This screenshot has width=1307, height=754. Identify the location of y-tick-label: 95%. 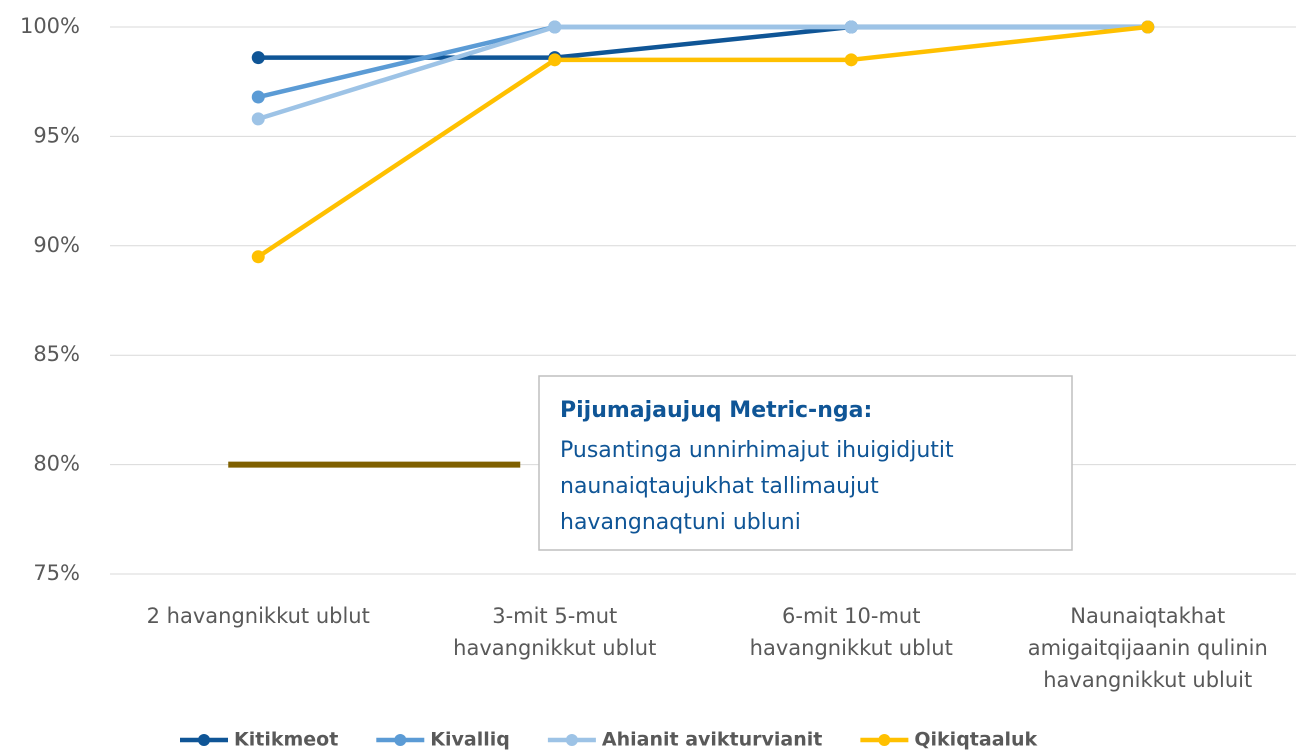
(56, 135).